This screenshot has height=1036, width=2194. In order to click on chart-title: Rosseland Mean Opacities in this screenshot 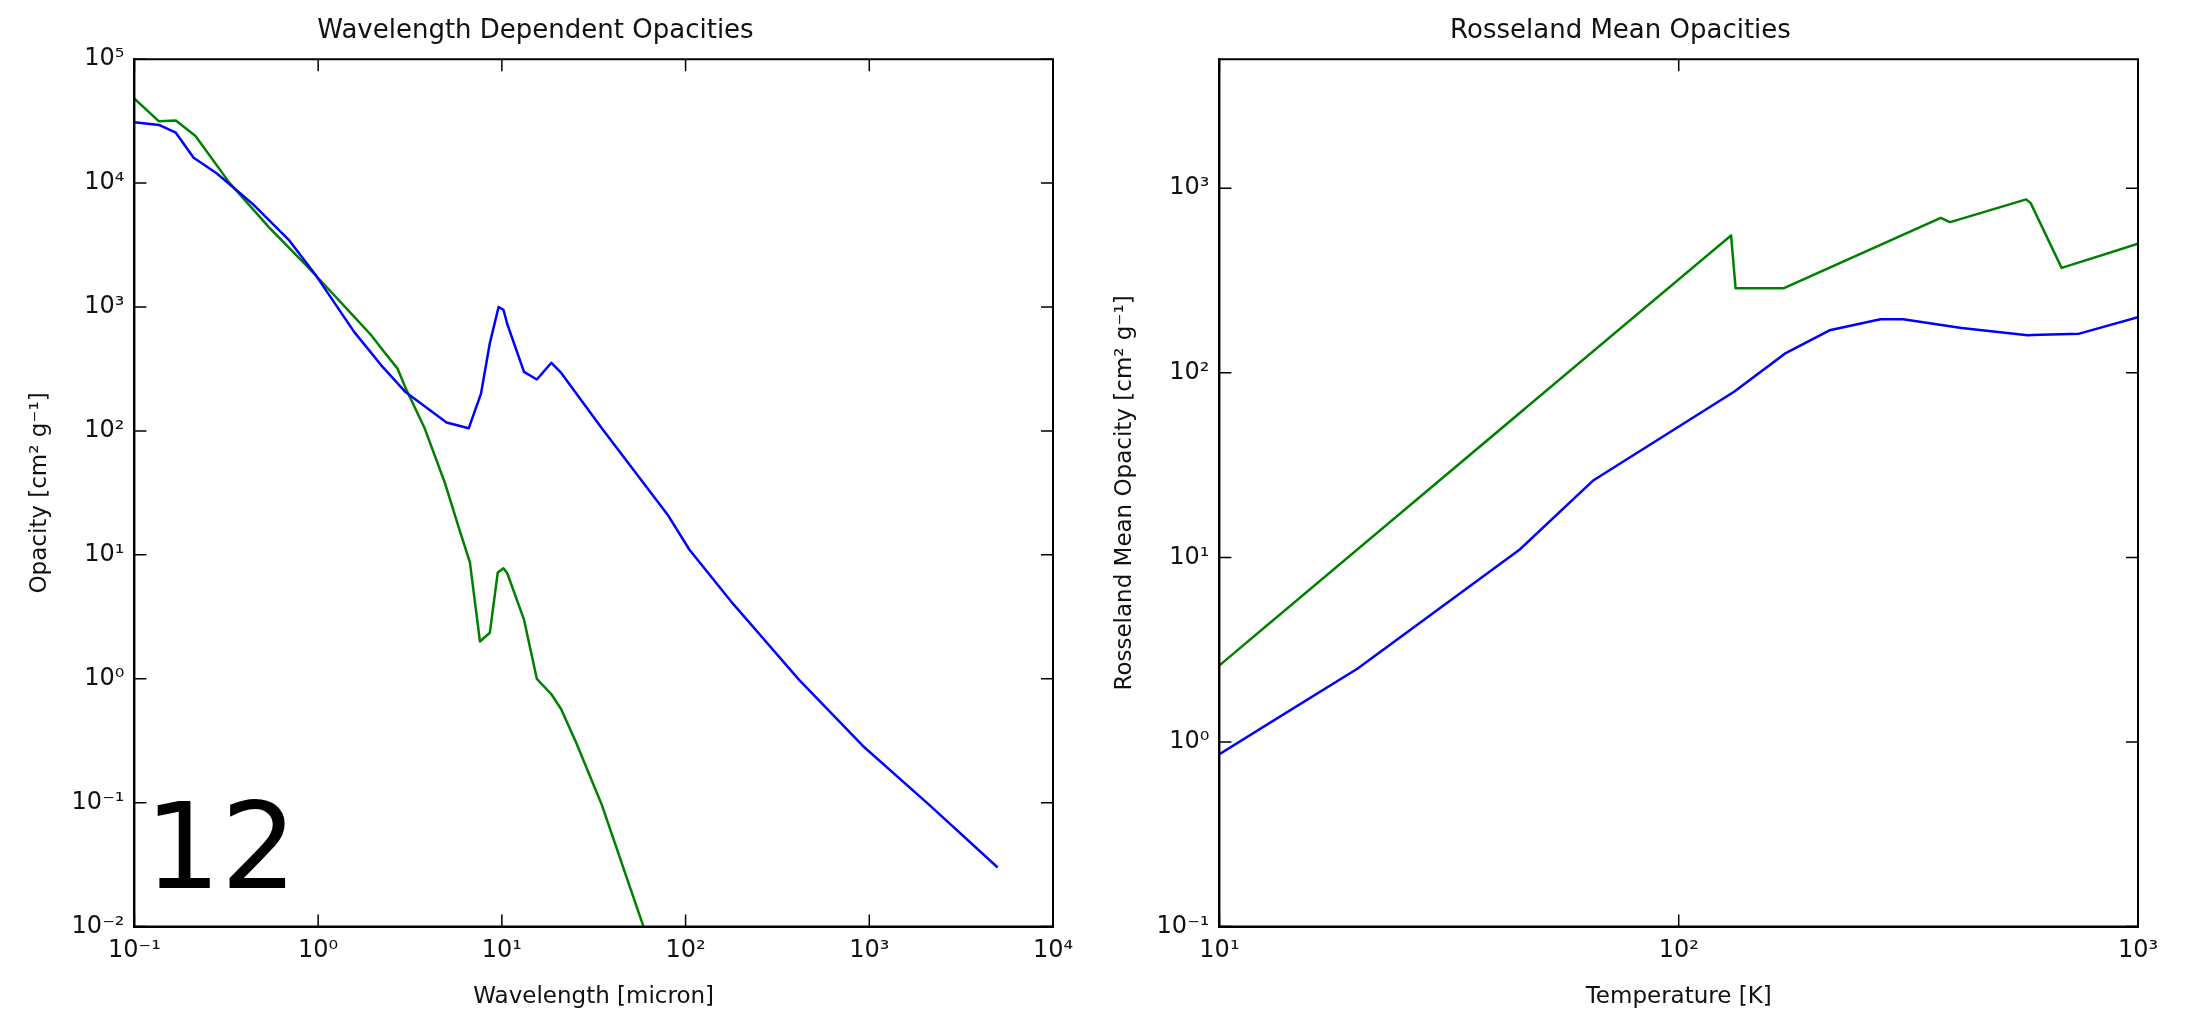, I will do `click(1620, 29)`.